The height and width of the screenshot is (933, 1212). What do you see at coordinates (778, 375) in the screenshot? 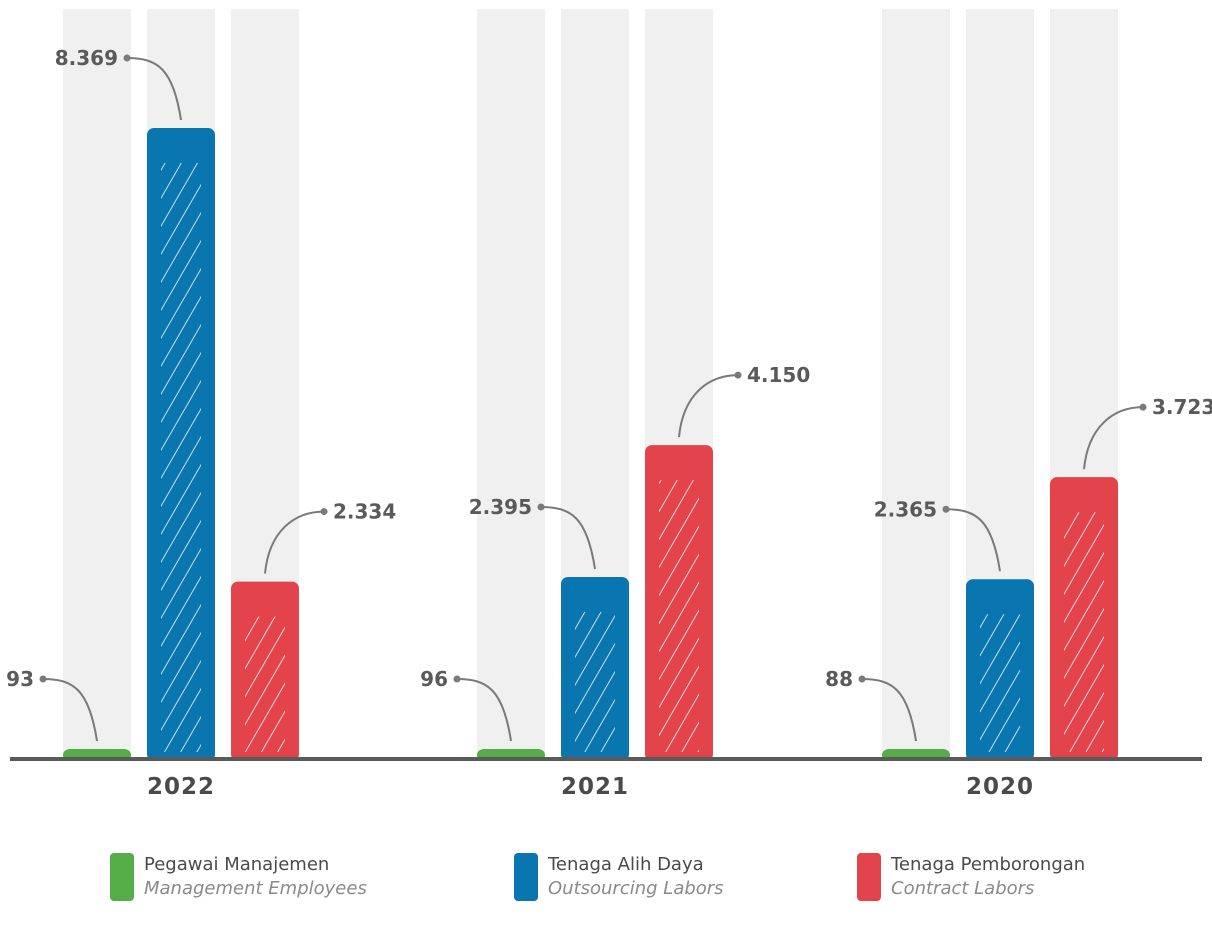
I see `value-label: 4.150` at bounding box center [778, 375].